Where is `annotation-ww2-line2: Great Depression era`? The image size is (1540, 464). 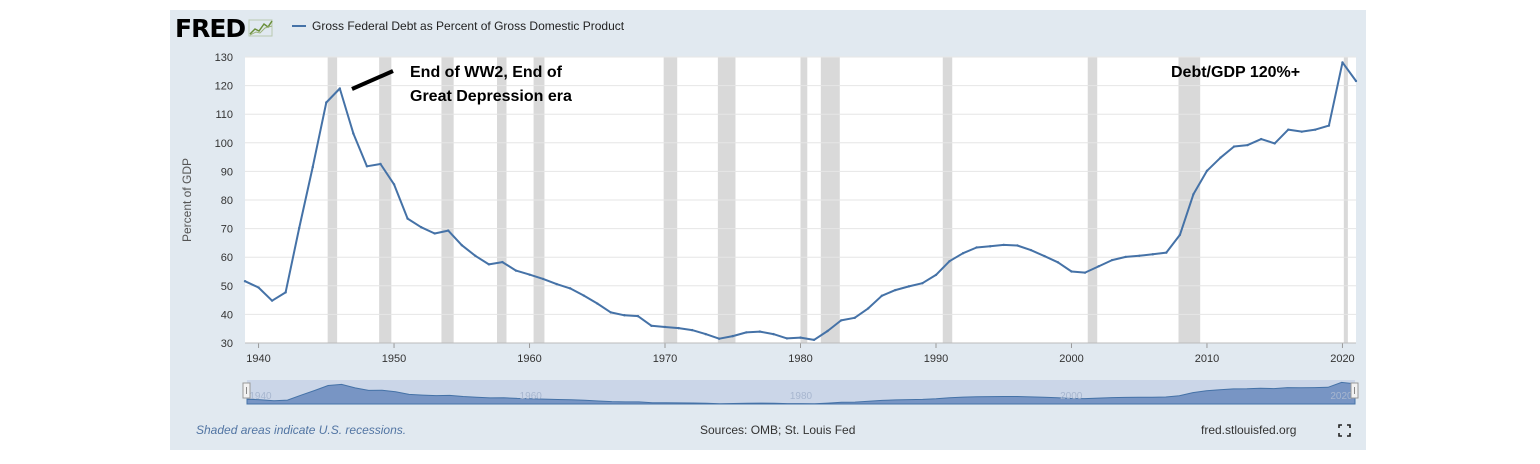 annotation-ww2-line2: Great Depression era is located at coordinates (491, 96).